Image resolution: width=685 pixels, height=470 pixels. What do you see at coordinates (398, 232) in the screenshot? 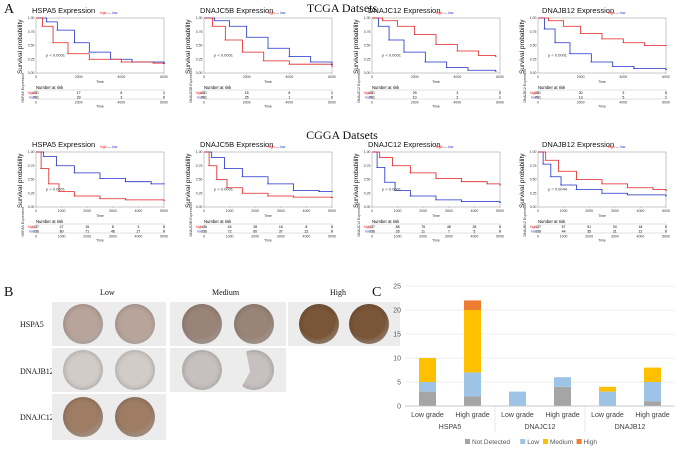
I see `risk-value-low: 26` at bounding box center [398, 232].